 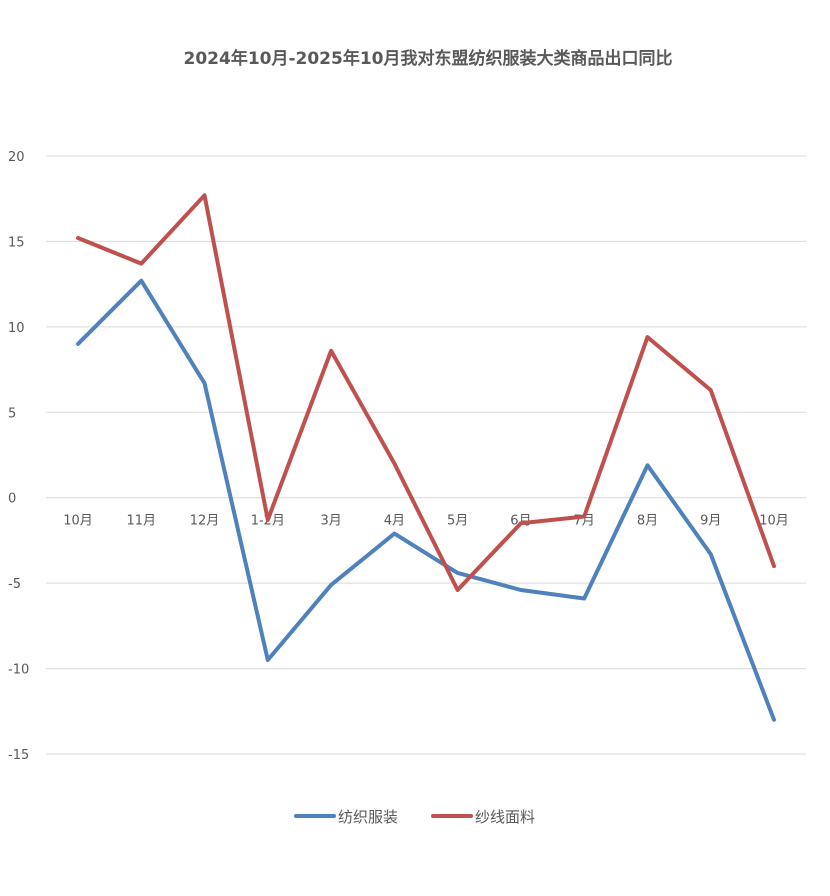 What do you see at coordinates (394, 521) in the screenshot?
I see `x-tick-label: 4月` at bounding box center [394, 521].